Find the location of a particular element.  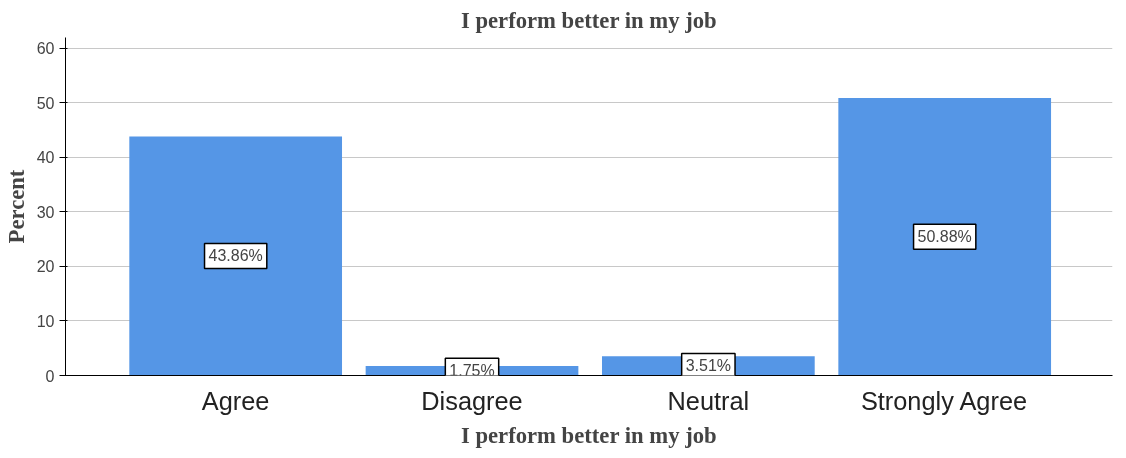

x-tick-label: Strongly Agree is located at coordinates (944, 400).